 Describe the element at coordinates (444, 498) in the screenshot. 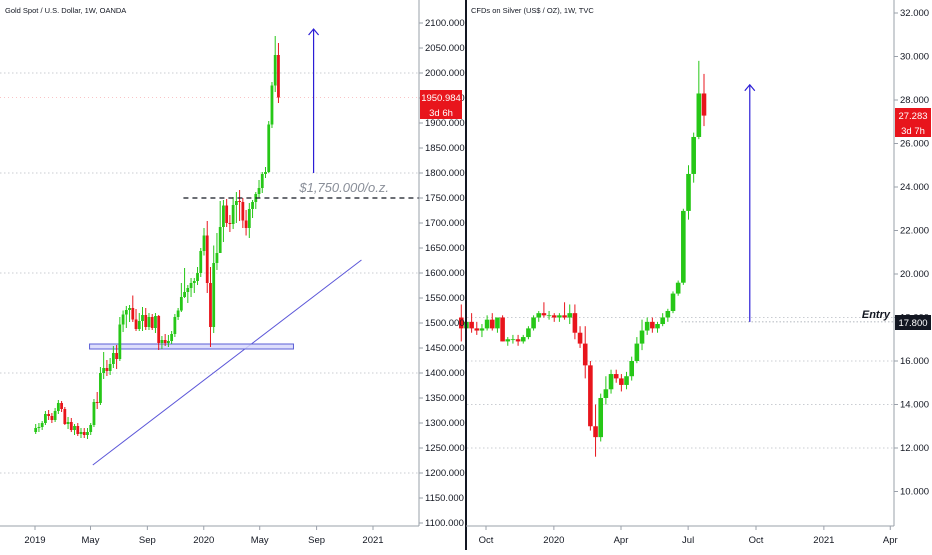

I see `gold-y-tick-label: 1150.000` at that location.